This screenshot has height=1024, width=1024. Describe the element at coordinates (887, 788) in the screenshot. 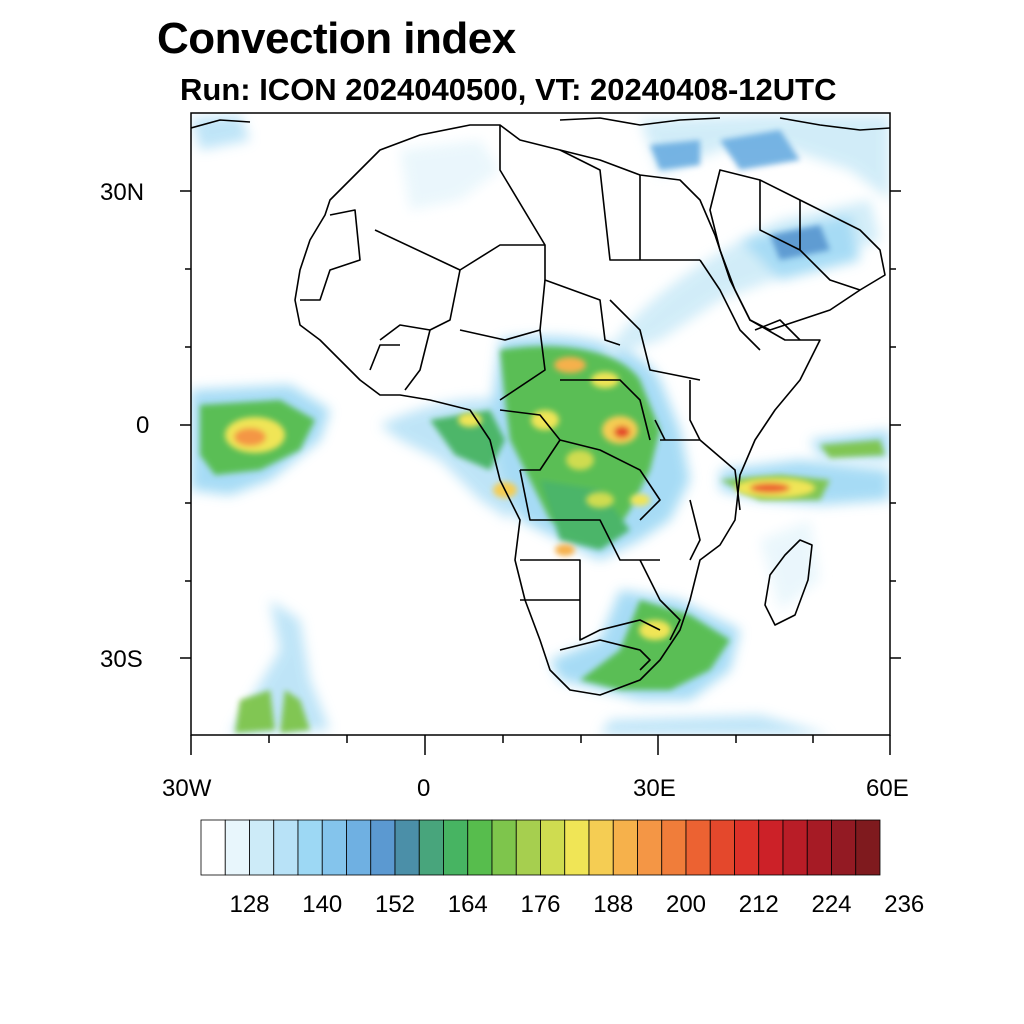

I see `lon-label-60e: 60E` at that location.